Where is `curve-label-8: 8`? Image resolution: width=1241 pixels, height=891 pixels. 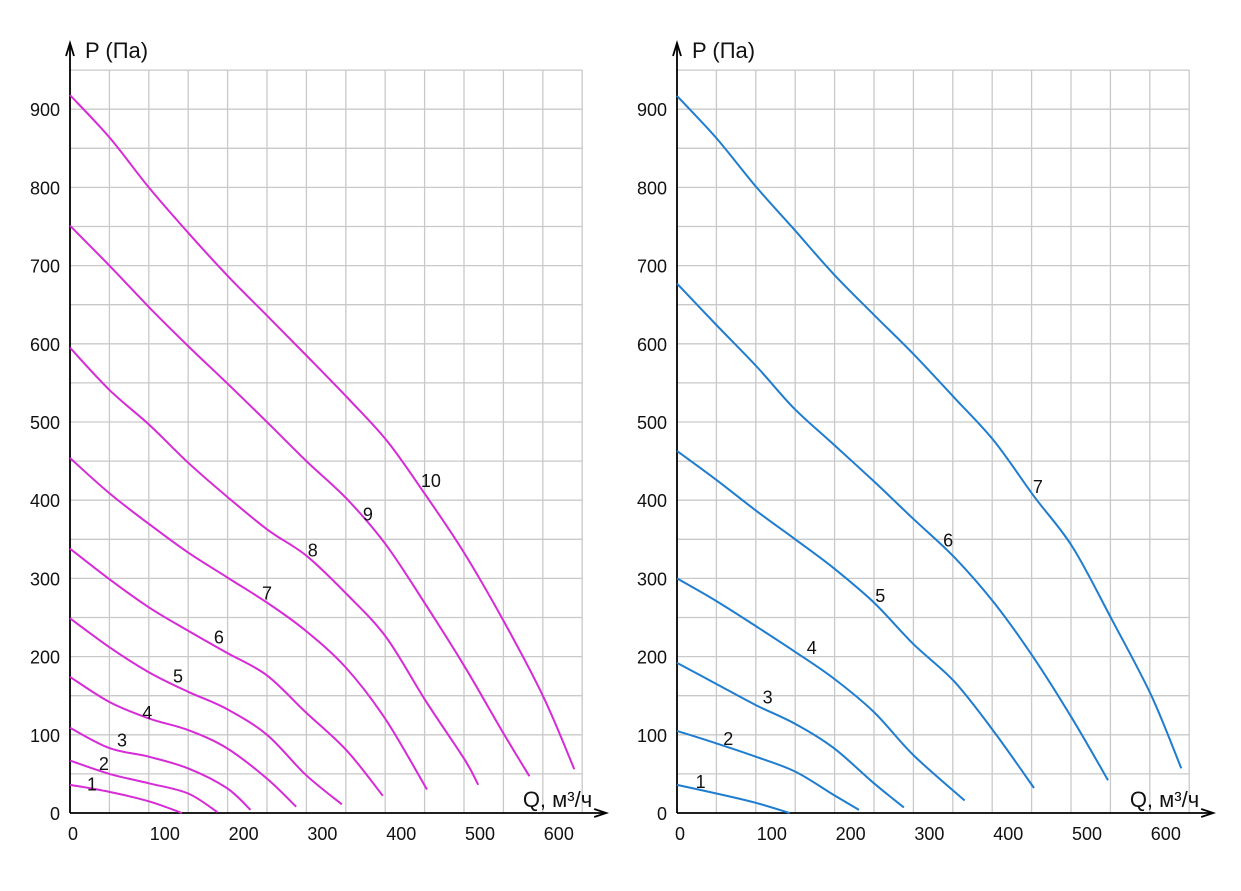
curve-label-8: 8 is located at coordinates (313, 550).